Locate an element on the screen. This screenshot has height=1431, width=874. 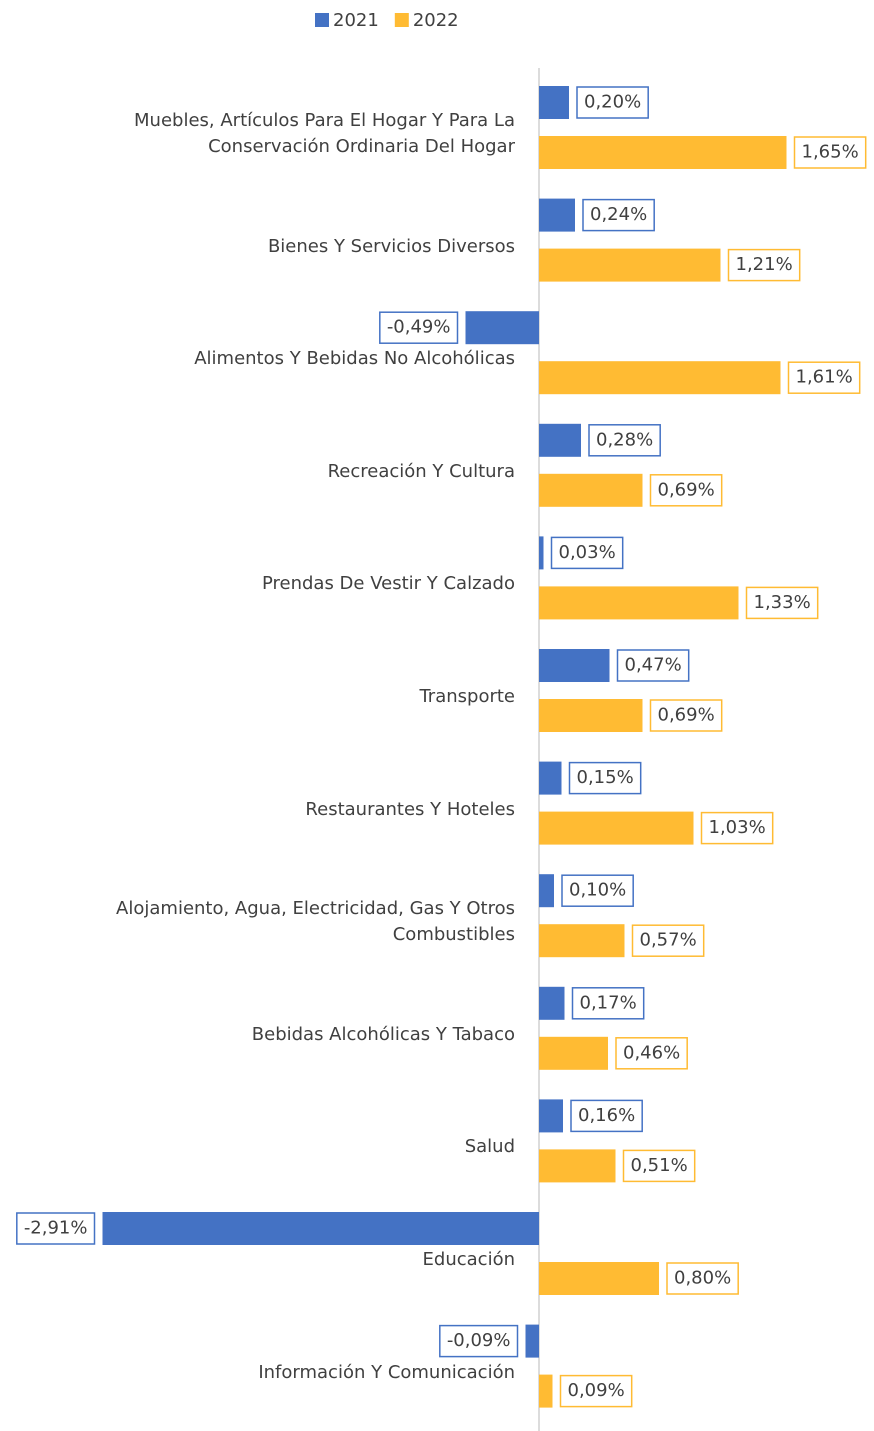
value-label: 0,09% is located at coordinates (596, 1390).